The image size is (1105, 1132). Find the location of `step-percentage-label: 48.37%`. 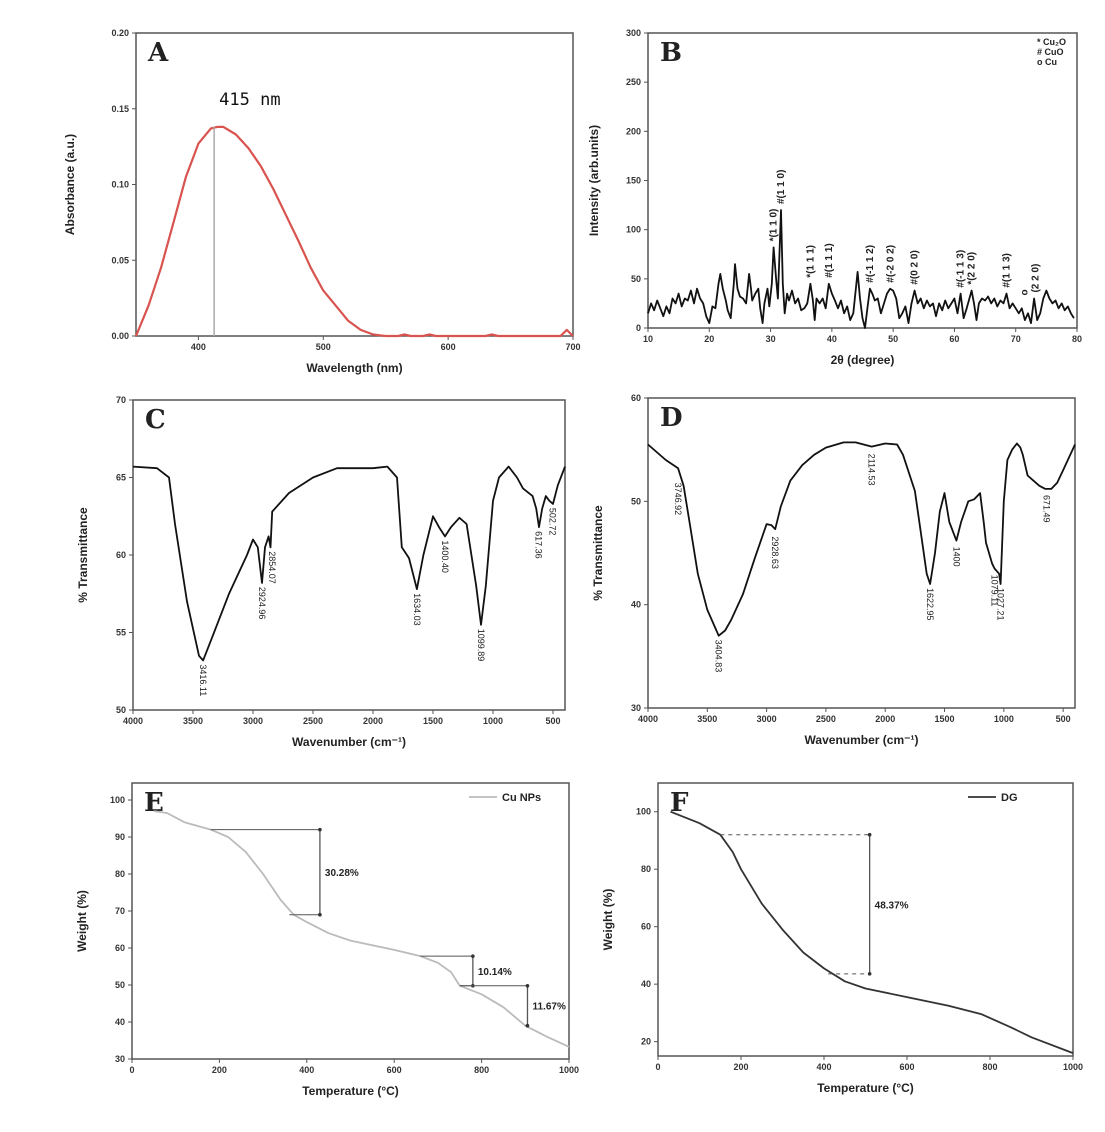

step-percentage-label: 48.37% is located at coordinates (892, 905).